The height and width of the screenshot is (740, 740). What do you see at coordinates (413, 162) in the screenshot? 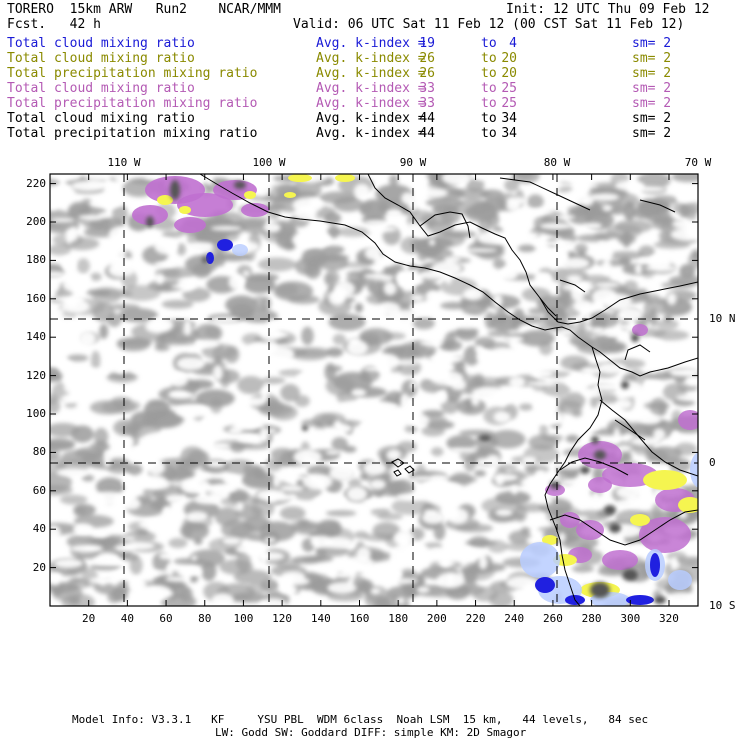
I see `longitude-label: 90 W` at bounding box center [413, 162].